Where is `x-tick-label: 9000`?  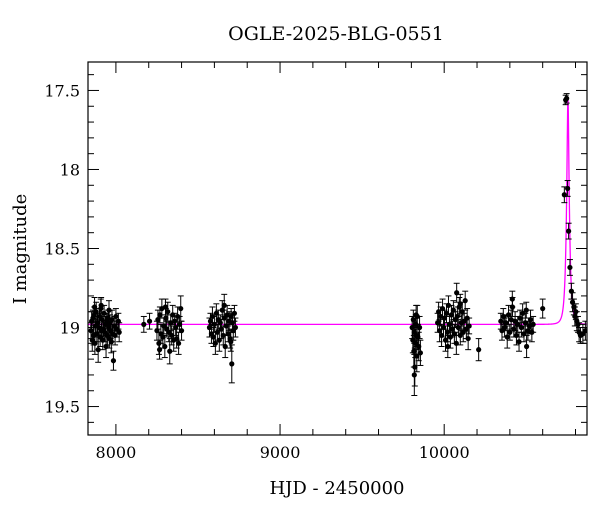
x-tick-label: 9000 is located at coordinates (280, 452).